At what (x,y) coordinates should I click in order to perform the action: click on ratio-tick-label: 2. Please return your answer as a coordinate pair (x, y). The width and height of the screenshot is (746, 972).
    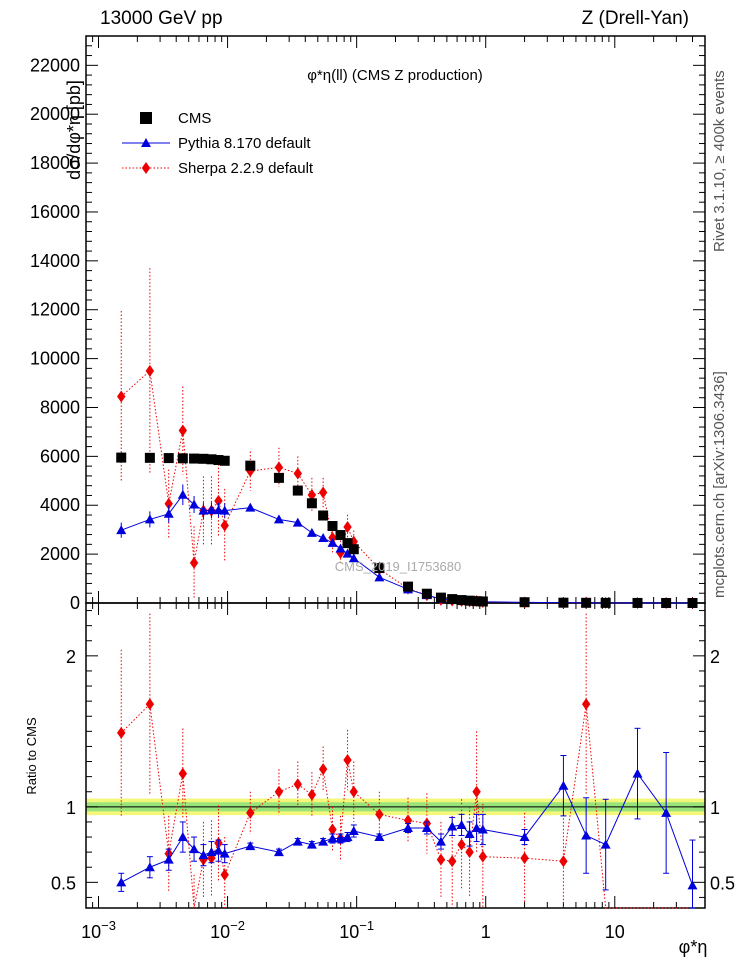
    Looking at the image, I should click on (71, 657).